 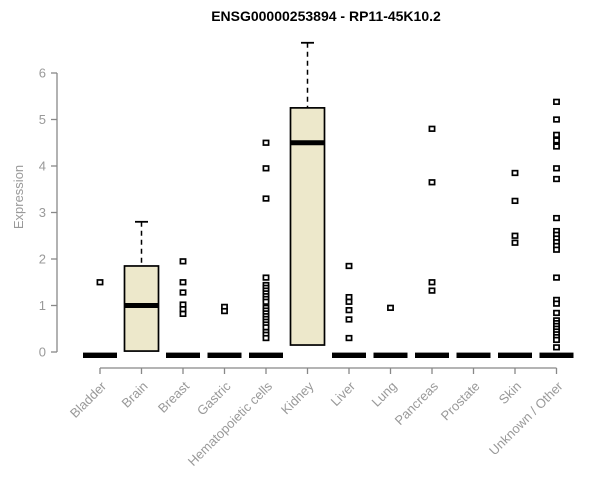 What do you see at coordinates (349, 355) in the screenshot?
I see `zero-median-bar-liver` at bounding box center [349, 355].